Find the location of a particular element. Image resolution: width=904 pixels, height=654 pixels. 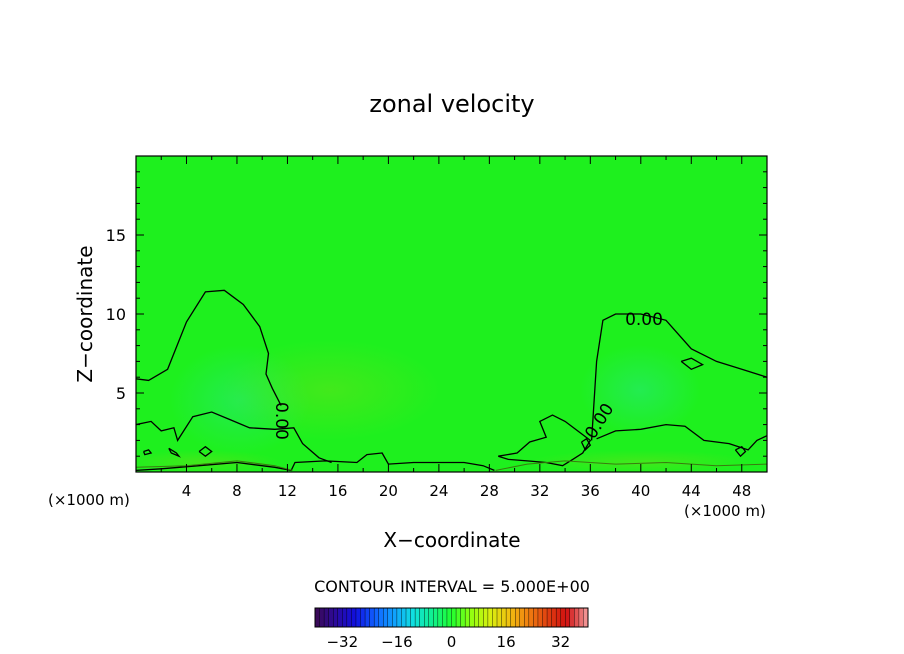

x-tick-labels: 4 8 12 16 20 24 28 32 36 40 44 48 is located at coordinates (467, 491).